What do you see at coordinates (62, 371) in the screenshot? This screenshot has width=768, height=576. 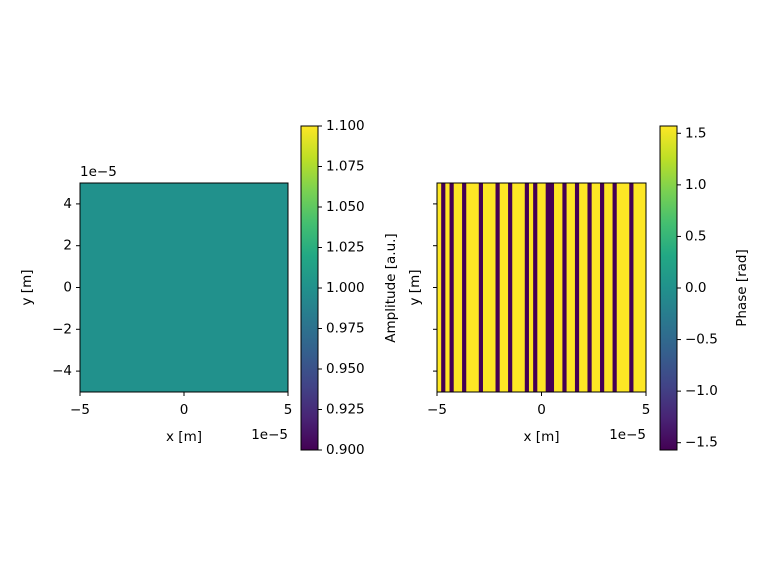 I see `y-tick-label: −4` at bounding box center [62, 371].